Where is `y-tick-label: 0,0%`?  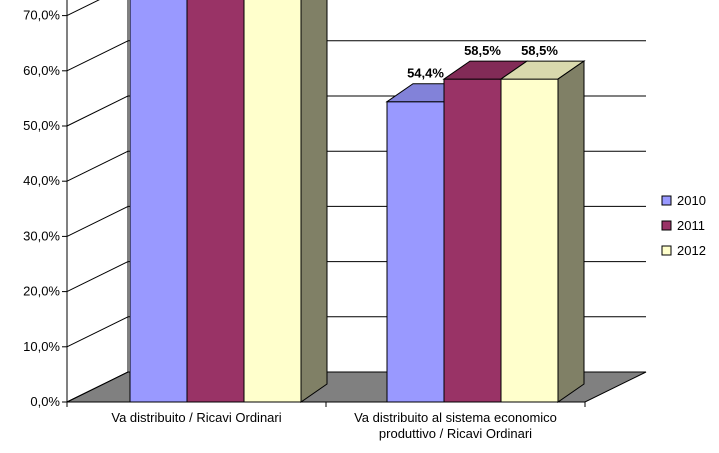 y-tick-label: 0,0% is located at coordinates (45, 401).